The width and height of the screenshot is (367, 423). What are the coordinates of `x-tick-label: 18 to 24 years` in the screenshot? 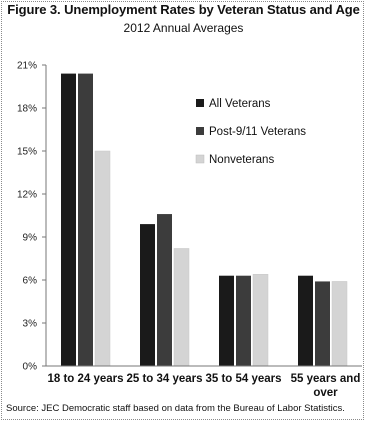 It's located at (85, 379).